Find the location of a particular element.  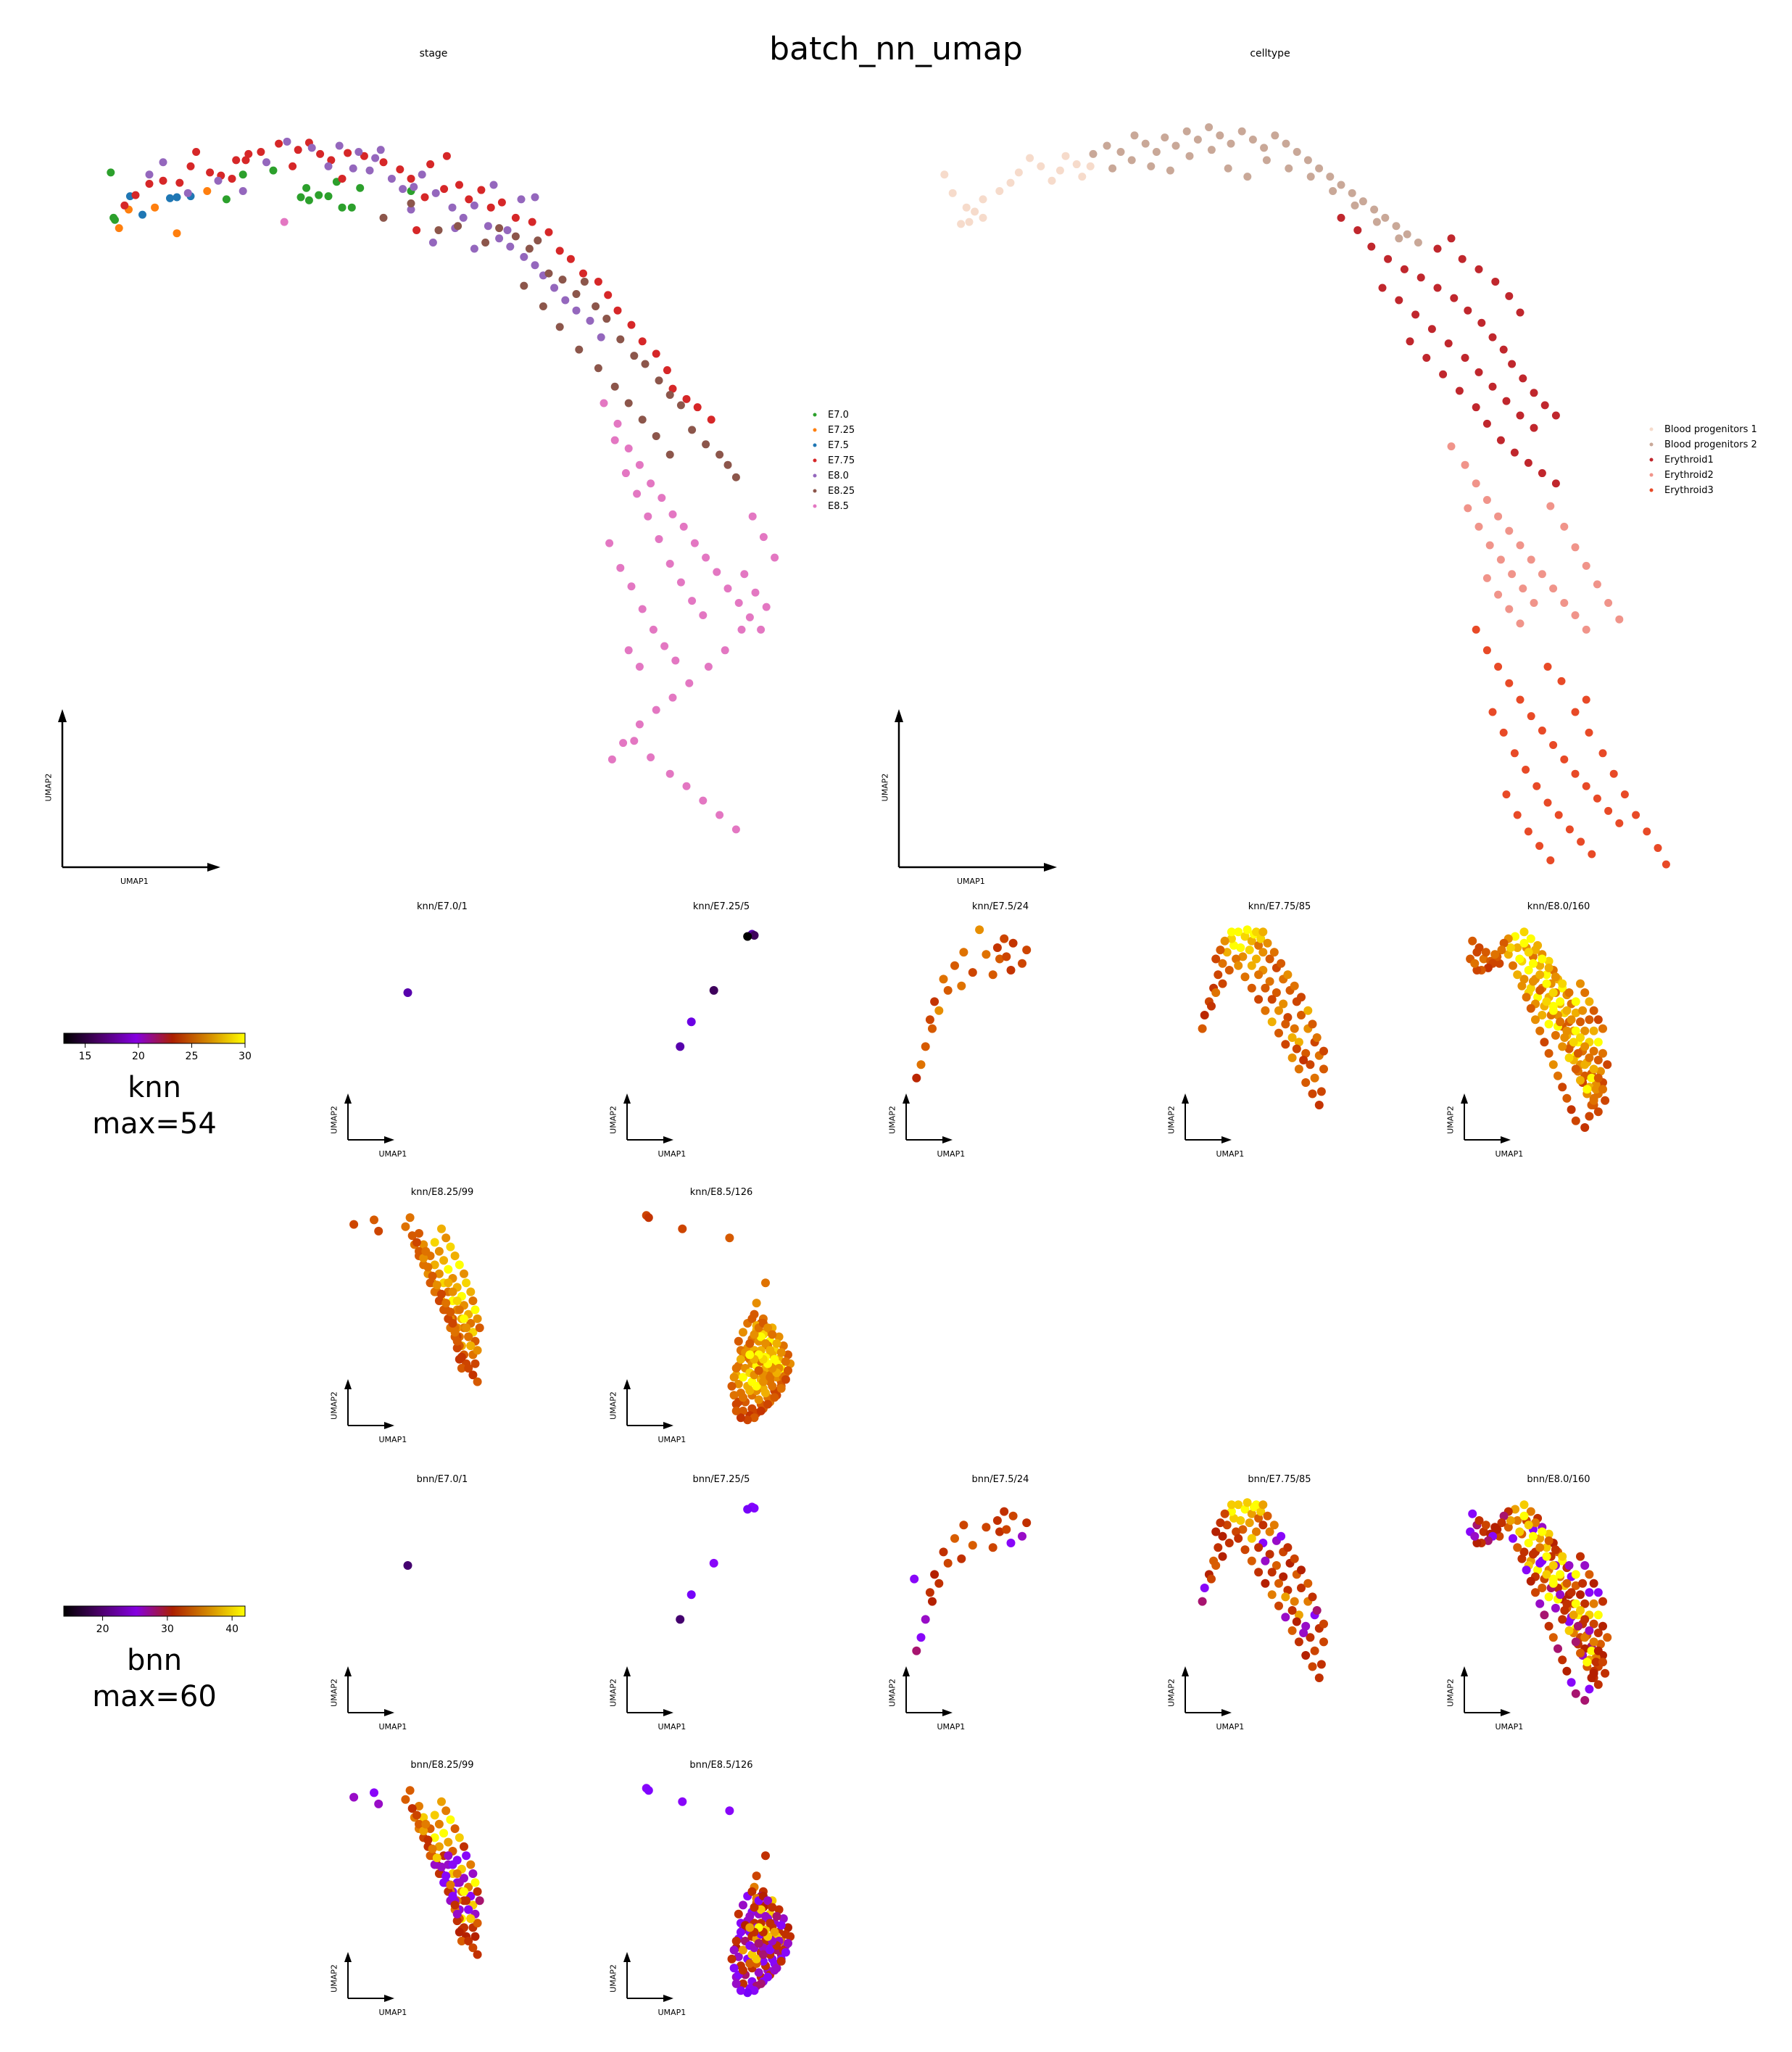

colorbar-note: max=60 is located at coordinates (155, 1696).